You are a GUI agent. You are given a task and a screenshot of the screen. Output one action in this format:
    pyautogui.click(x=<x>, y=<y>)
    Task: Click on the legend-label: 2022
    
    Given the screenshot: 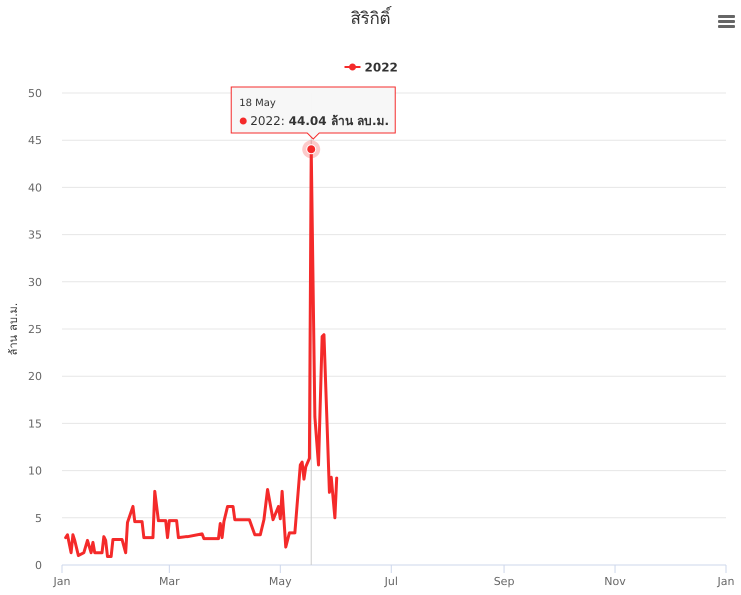 What is the action you would take?
    pyautogui.click(x=381, y=67)
    